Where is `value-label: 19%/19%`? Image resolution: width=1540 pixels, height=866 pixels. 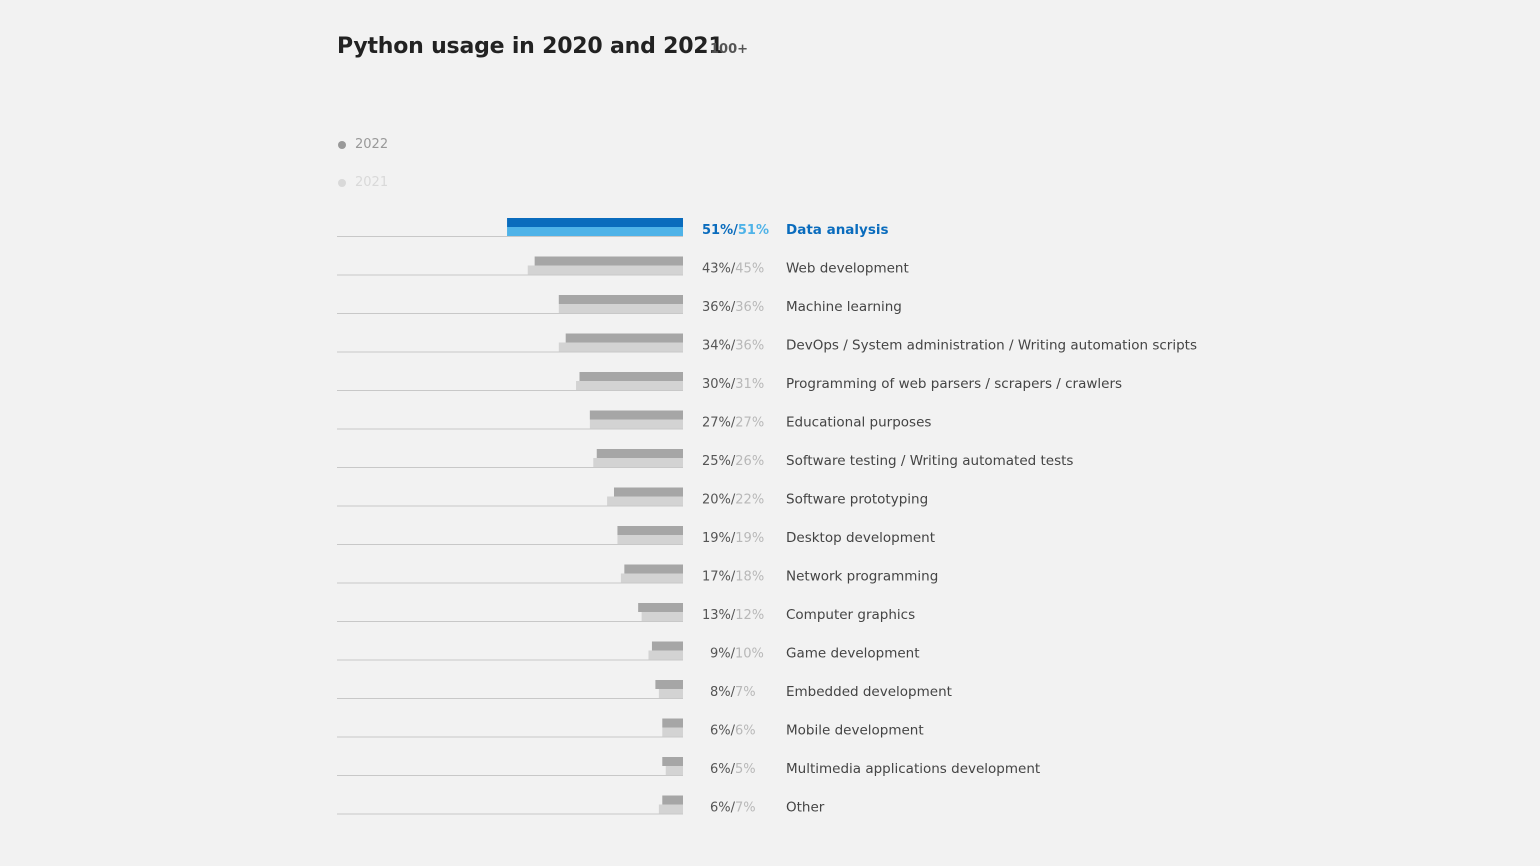
value-label: 19%/19% is located at coordinates (733, 538).